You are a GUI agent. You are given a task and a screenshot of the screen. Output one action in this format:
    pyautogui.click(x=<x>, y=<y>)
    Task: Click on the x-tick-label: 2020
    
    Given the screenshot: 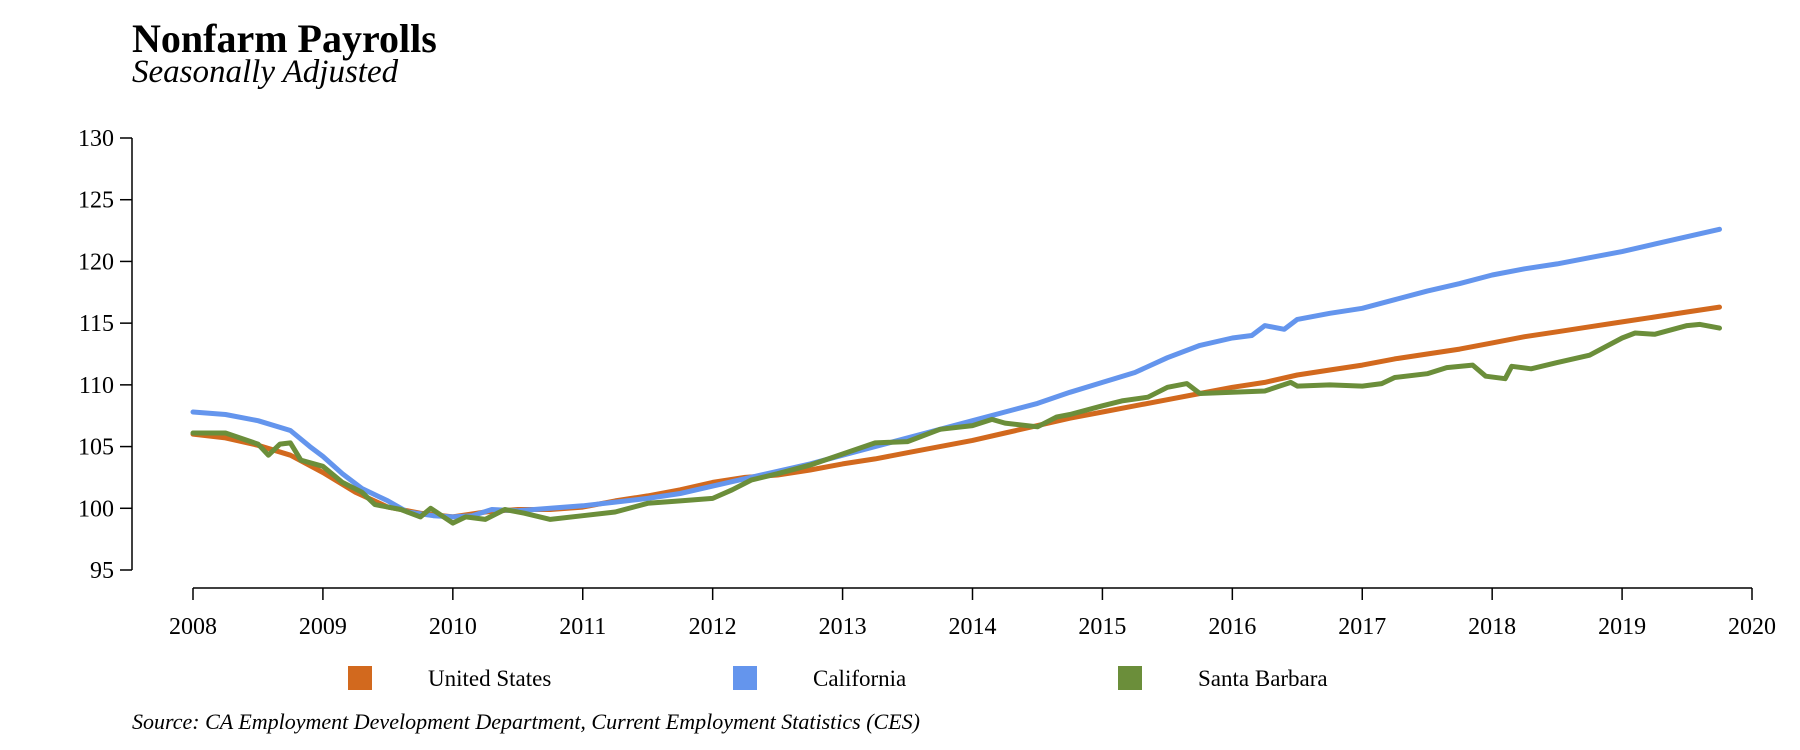 What is the action you would take?
    pyautogui.click(x=1752, y=627)
    